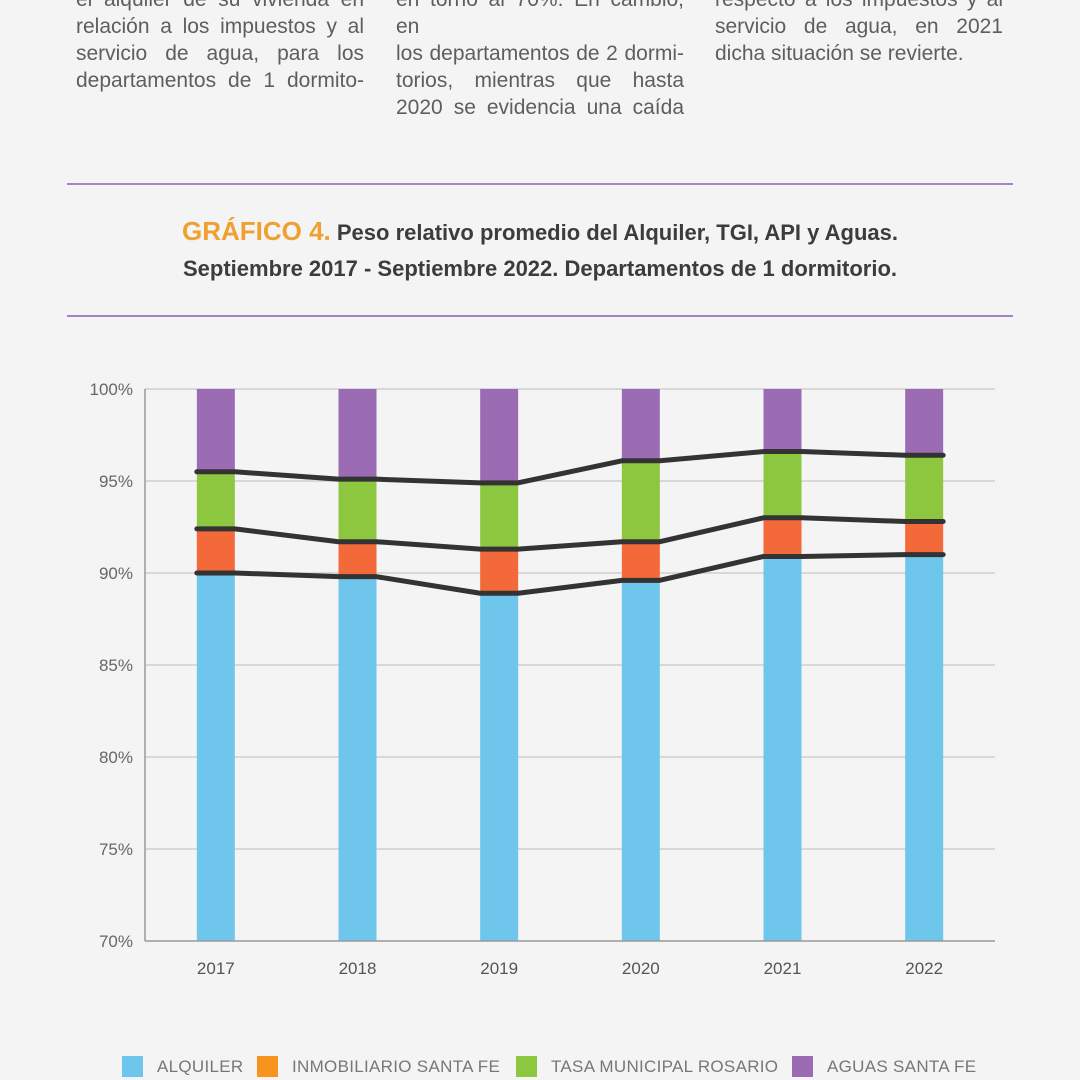  What do you see at coordinates (357, 434) in the screenshot?
I see `bar-segment-aguas-santa-fe-2018` at bounding box center [357, 434].